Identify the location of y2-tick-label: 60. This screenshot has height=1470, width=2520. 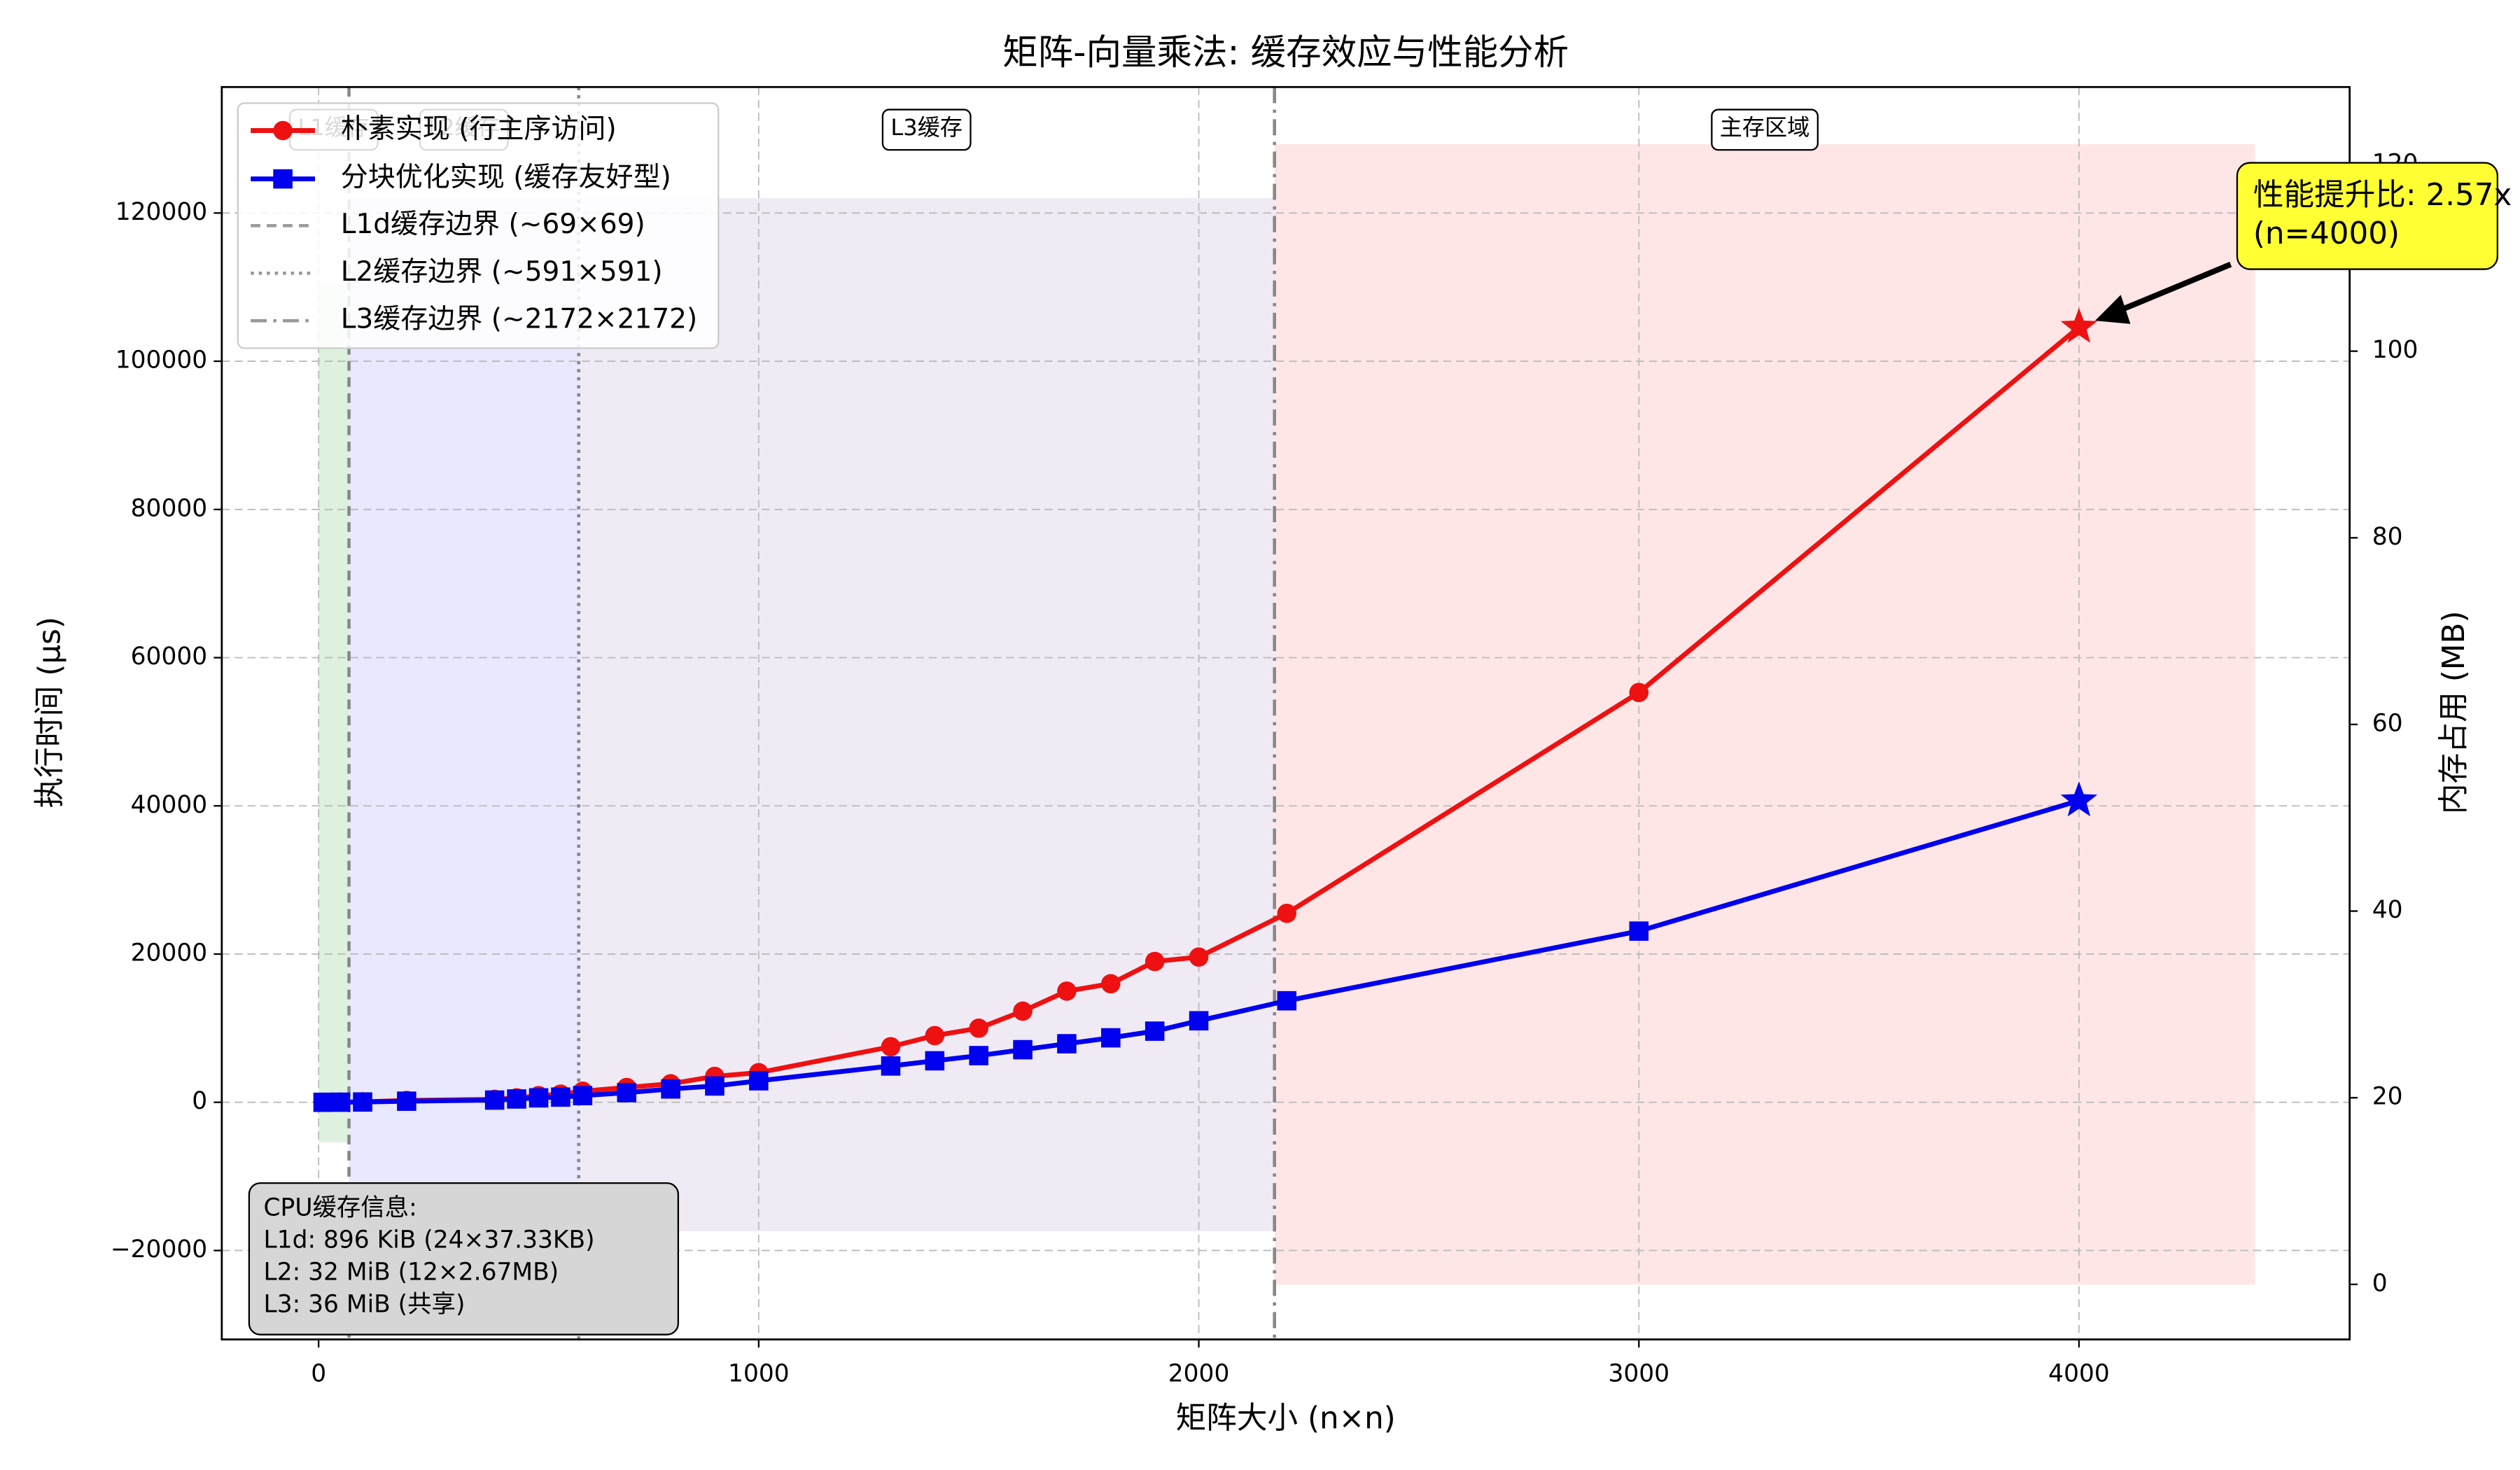
(2387, 723).